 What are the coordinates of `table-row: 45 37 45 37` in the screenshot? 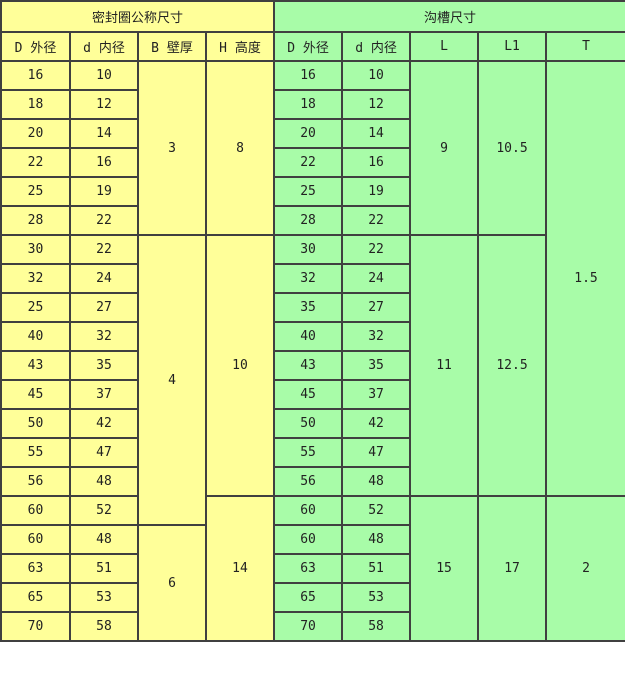 It's located at (312, 394).